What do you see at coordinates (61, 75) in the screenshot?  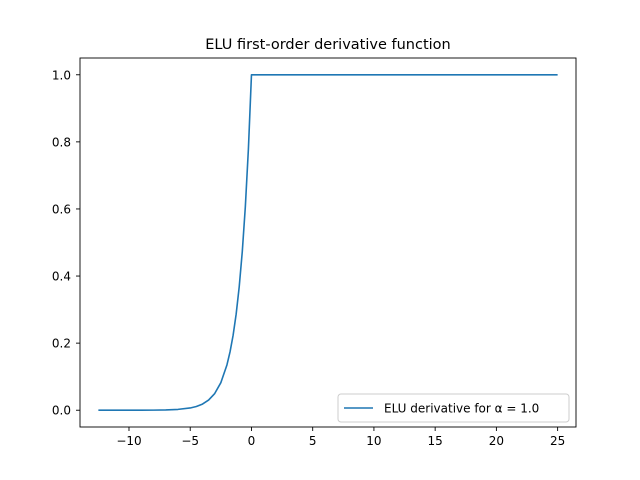 I see `y-tick-label: 1.0` at bounding box center [61, 75].